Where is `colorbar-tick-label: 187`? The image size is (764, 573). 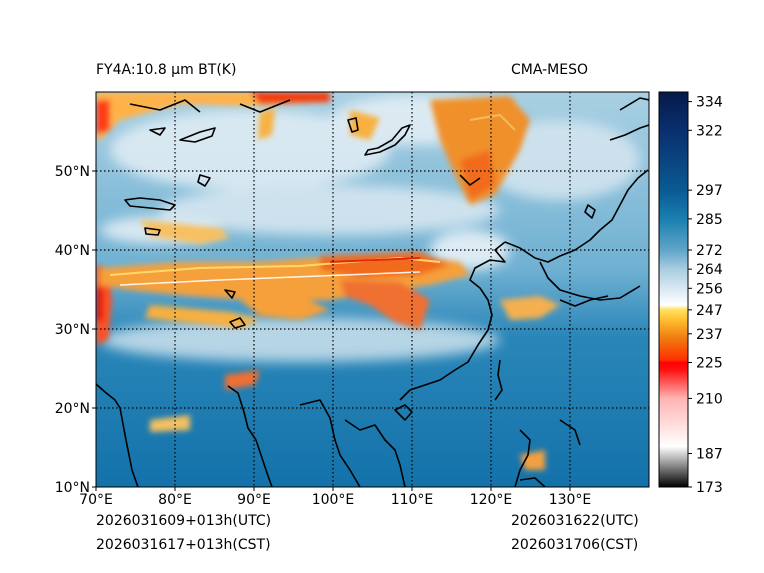
colorbar-tick-label: 187 is located at coordinates (709, 454).